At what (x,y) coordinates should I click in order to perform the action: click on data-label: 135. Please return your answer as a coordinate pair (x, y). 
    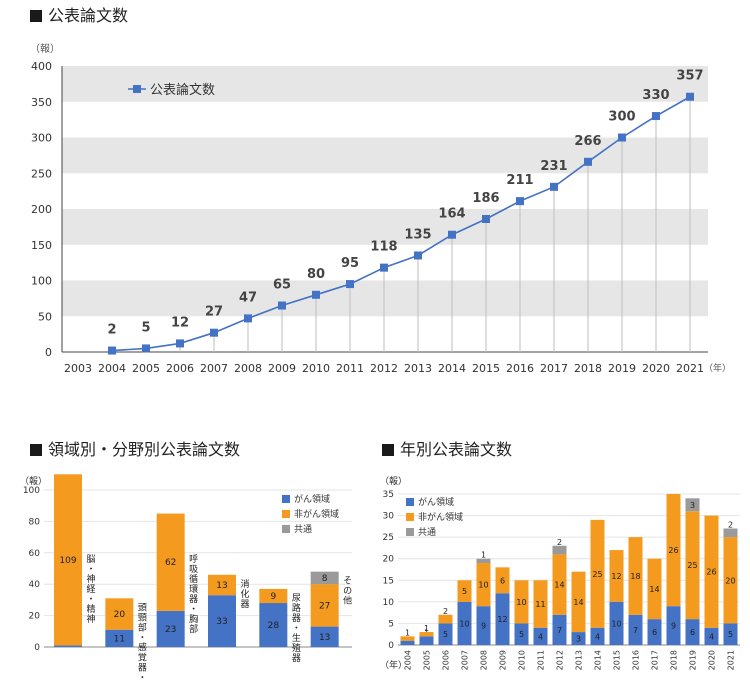
    Looking at the image, I should click on (417, 234).